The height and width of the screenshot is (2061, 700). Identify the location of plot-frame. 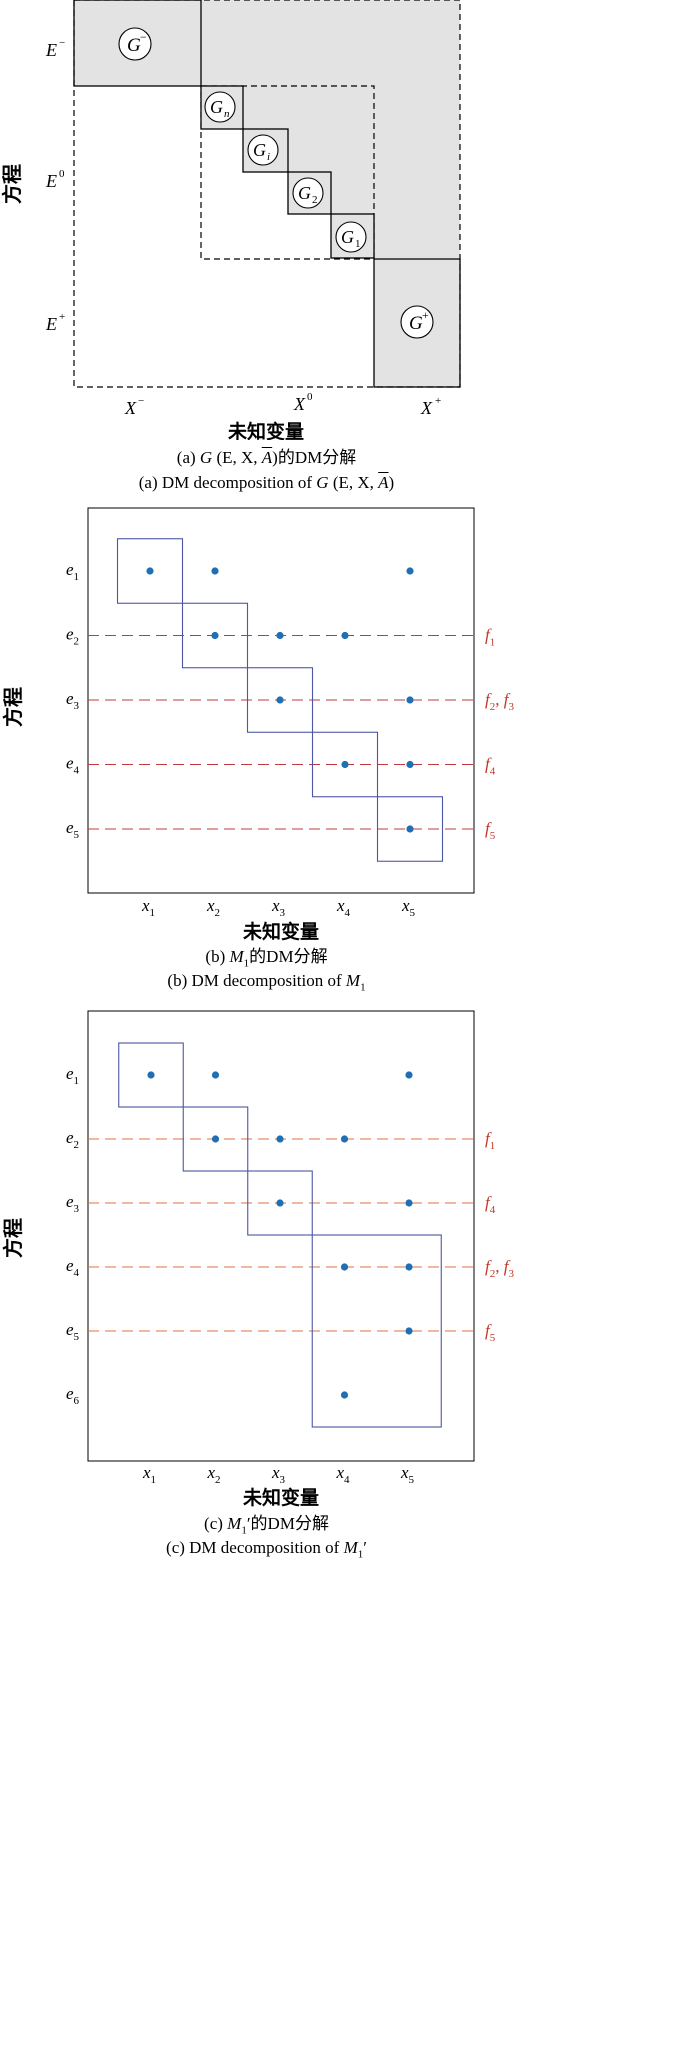
(281, 1236).